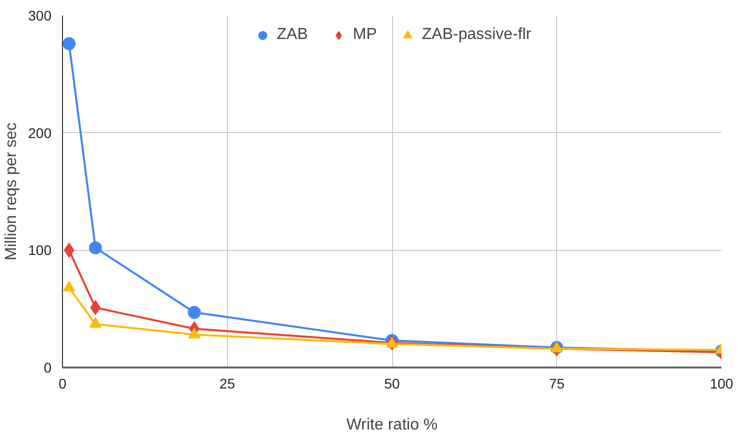 The width and height of the screenshot is (739, 436). What do you see at coordinates (40, 16) in the screenshot?
I see `y-tick-label: 300` at bounding box center [40, 16].